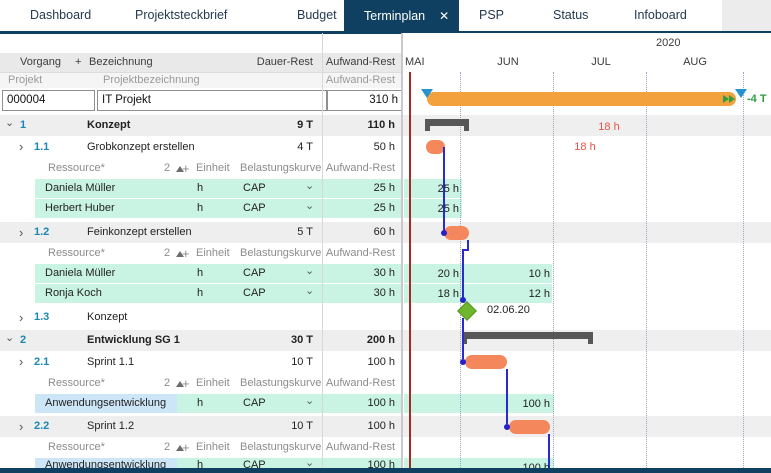  Describe the element at coordinates (305, 125) in the screenshot. I see `task-dauer: 9 T` at that location.